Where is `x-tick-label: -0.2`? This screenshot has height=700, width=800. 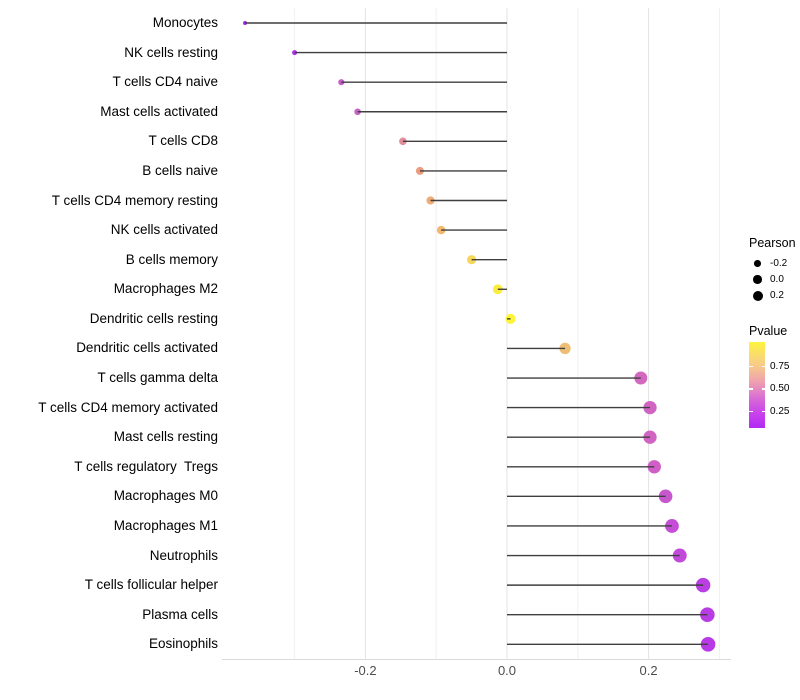
x-tick-label: -0.2 is located at coordinates (365, 670).